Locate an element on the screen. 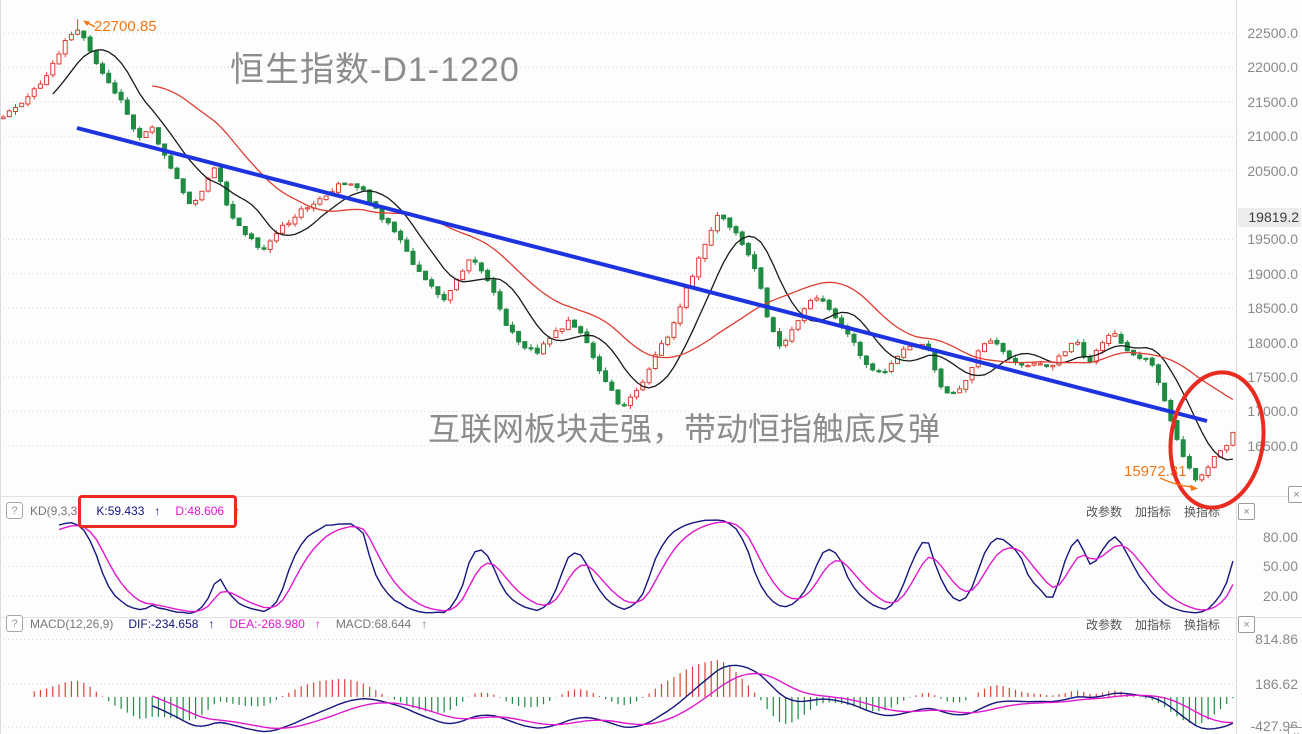  d-up-arrow-icon: ↑ is located at coordinates (237, 510).